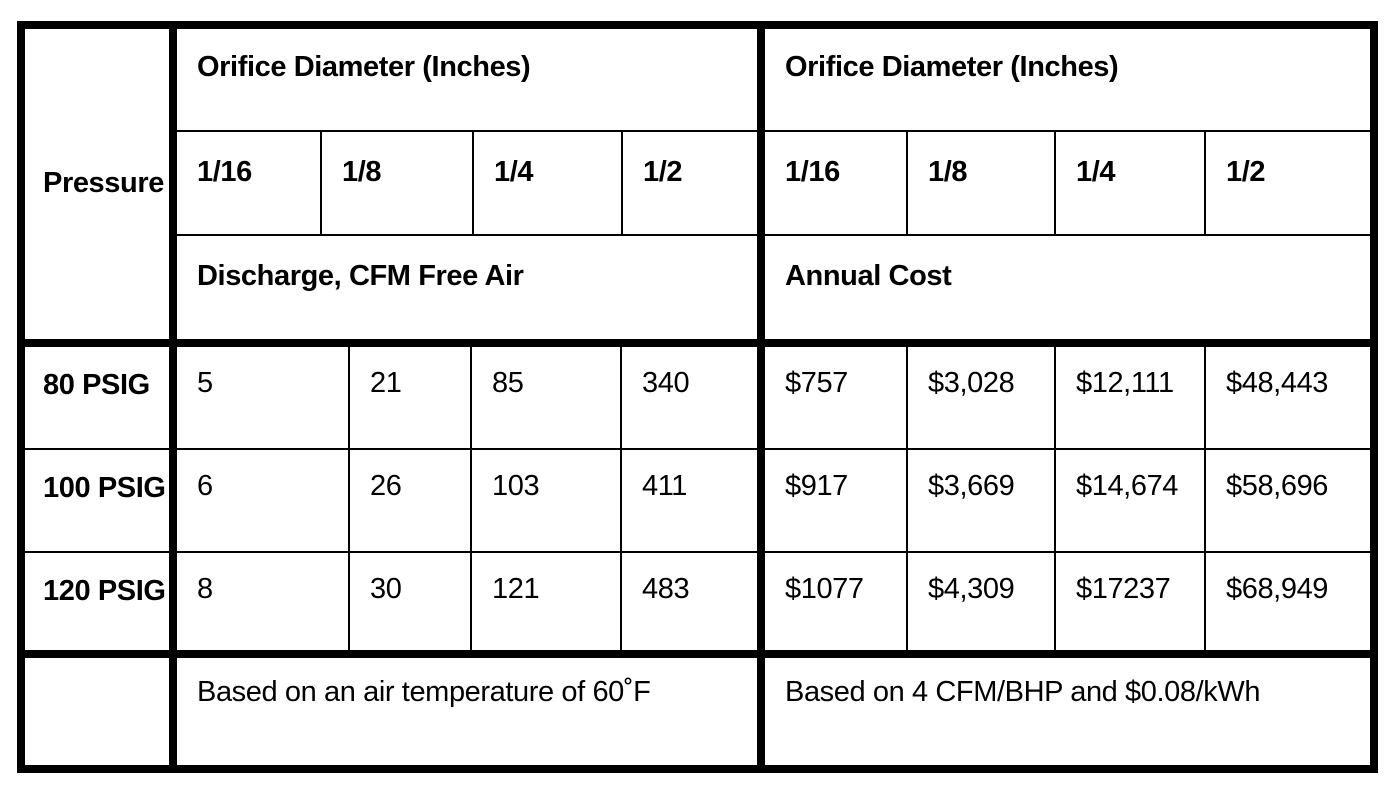 This screenshot has width=1400, height=809. What do you see at coordinates (97, 398) in the screenshot?
I see `row-header-cell: 80 PSIG` at bounding box center [97, 398].